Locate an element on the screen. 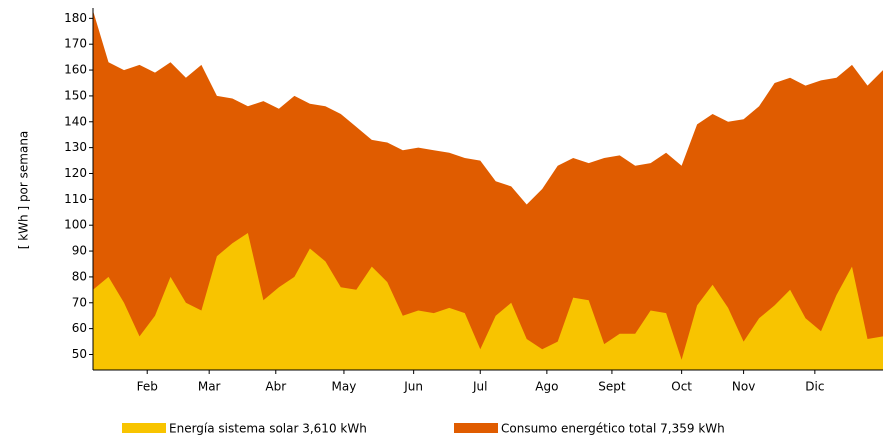  y-tick-label: 150 is located at coordinates (75, 95).